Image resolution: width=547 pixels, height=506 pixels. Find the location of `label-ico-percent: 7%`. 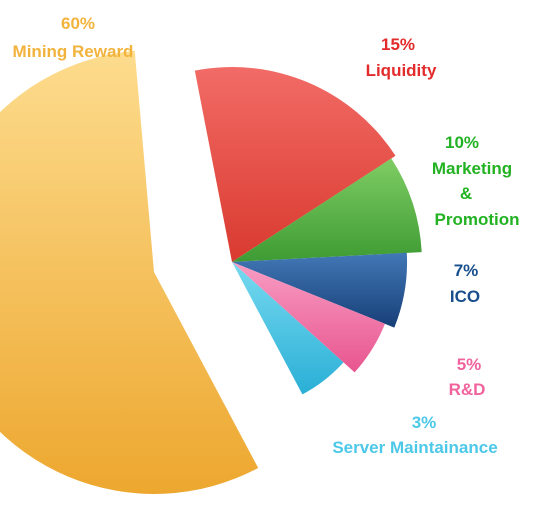

label-ico-percent: 7% is located at coordinates (466, 270).